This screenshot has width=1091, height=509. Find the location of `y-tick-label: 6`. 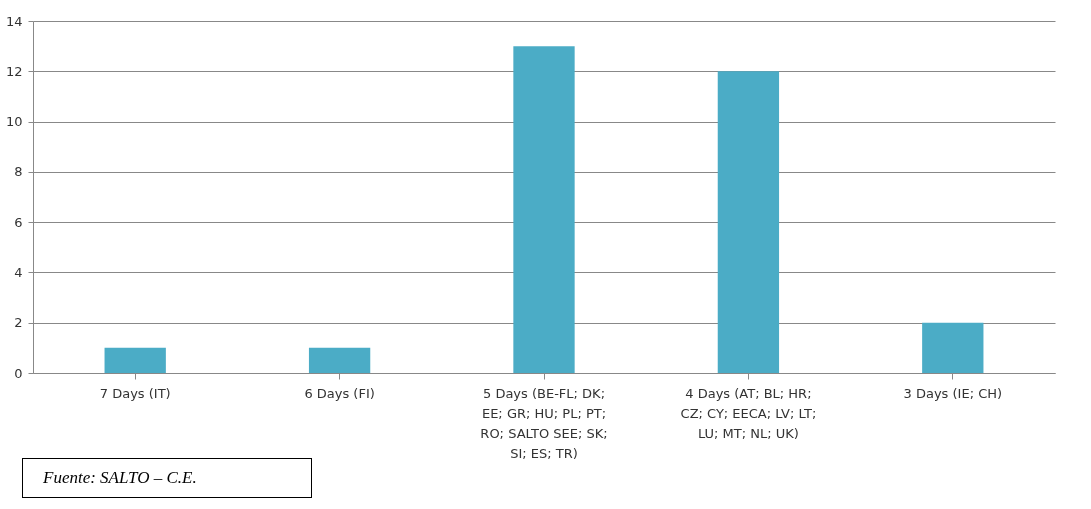

y-tick-label: 6 is located at coordinates (18, 222).